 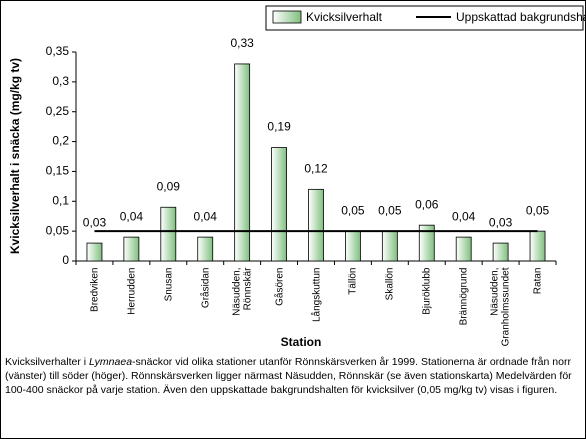 I want to click on legend-label: Kvicksilverhalt, so click(x=344, y=17).